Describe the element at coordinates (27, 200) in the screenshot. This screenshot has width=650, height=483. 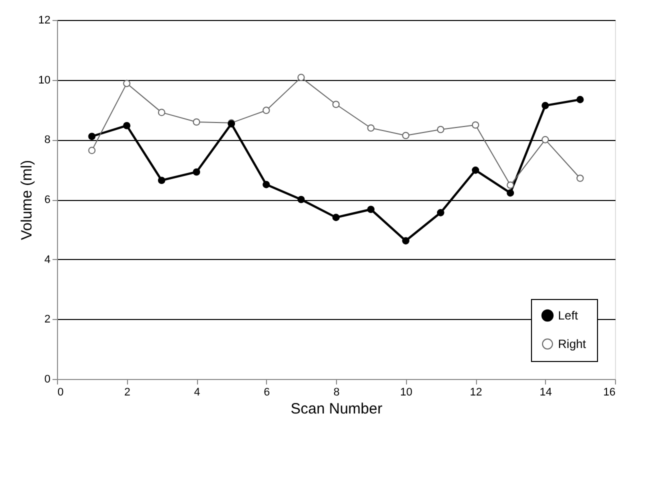
I see `y-axis-title: Volume (ml)` at that location.